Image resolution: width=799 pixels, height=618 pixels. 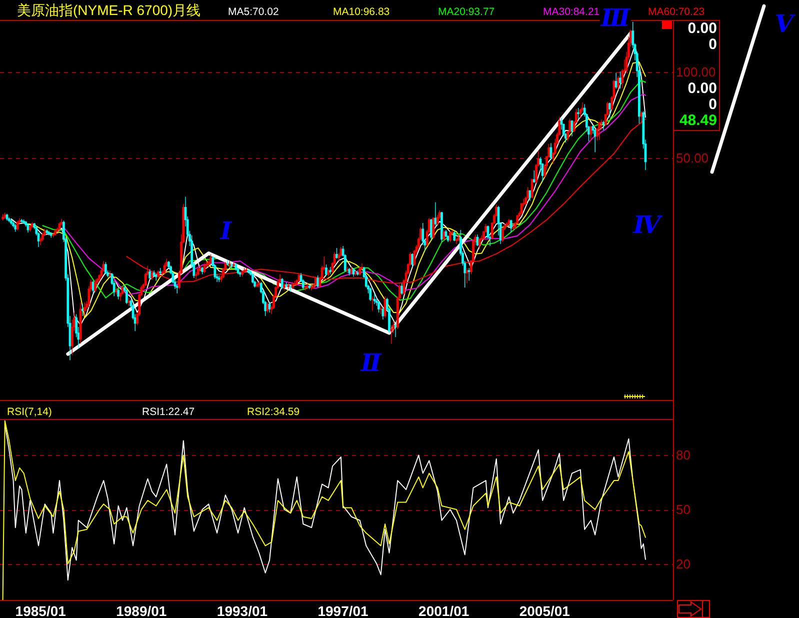 What do you see at coordinates (571, 12) in the screenshot?
I see `text: MA30:84.21` at bounding box center [571, 12].